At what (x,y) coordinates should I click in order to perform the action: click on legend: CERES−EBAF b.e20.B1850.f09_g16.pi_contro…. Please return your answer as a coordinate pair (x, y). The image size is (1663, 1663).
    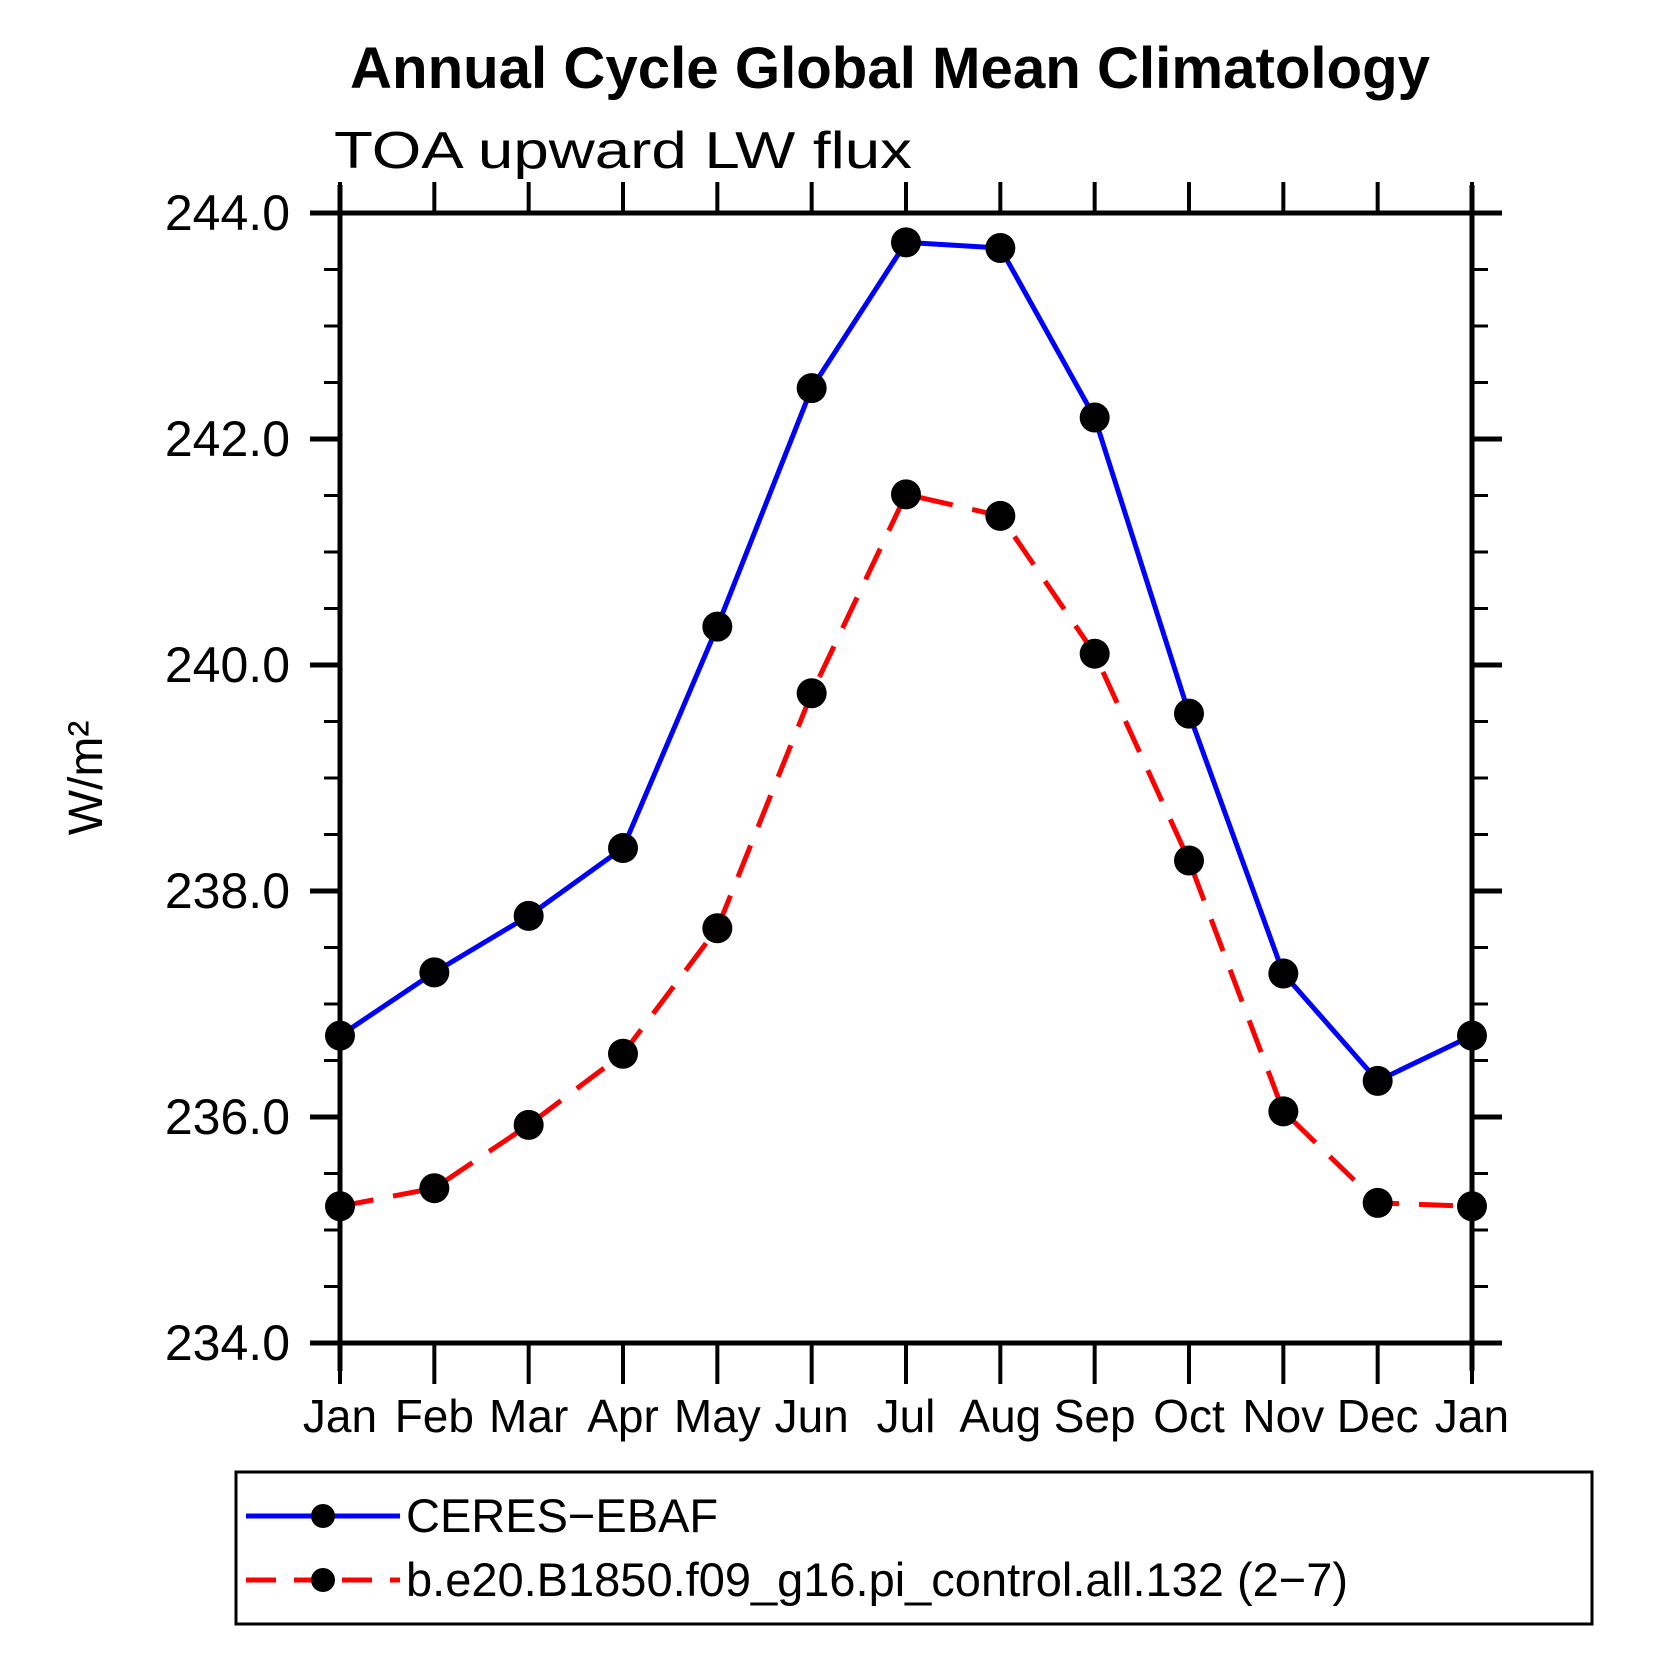
    Looking at the image, I should click on (914, 1548).